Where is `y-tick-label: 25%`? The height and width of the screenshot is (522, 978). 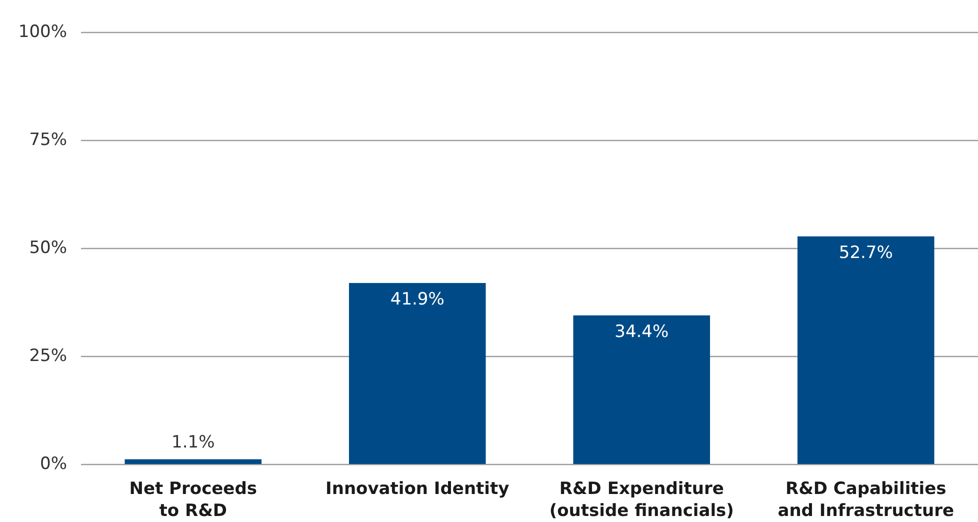
y-tick-label: 25% is located at coordinates (48, 356).